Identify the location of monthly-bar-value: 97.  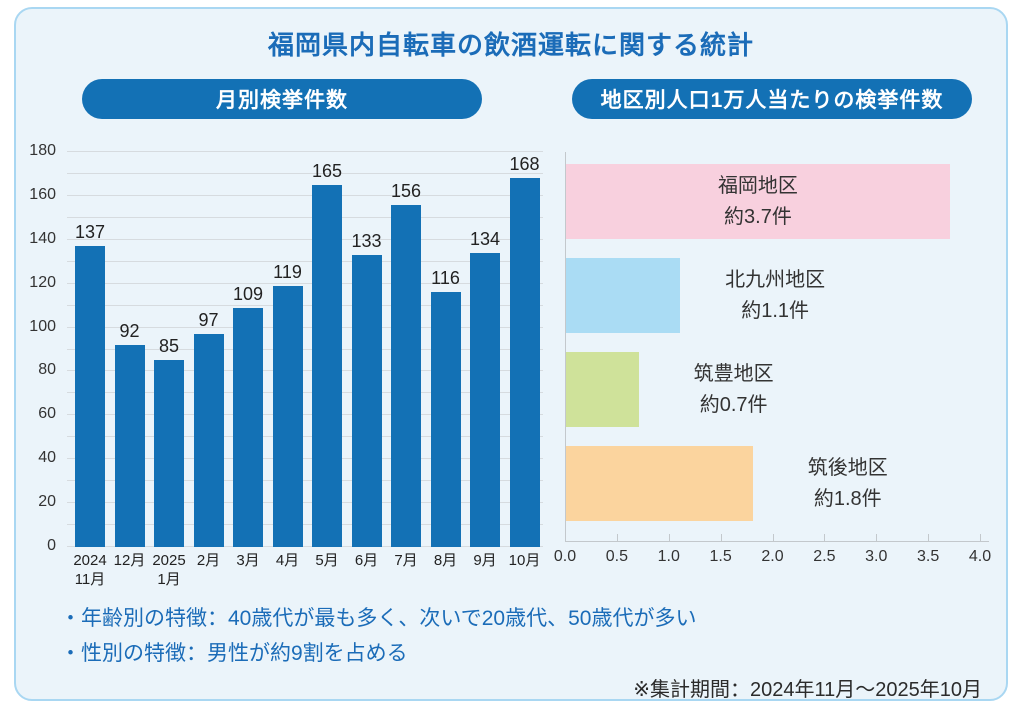
(208, 320).